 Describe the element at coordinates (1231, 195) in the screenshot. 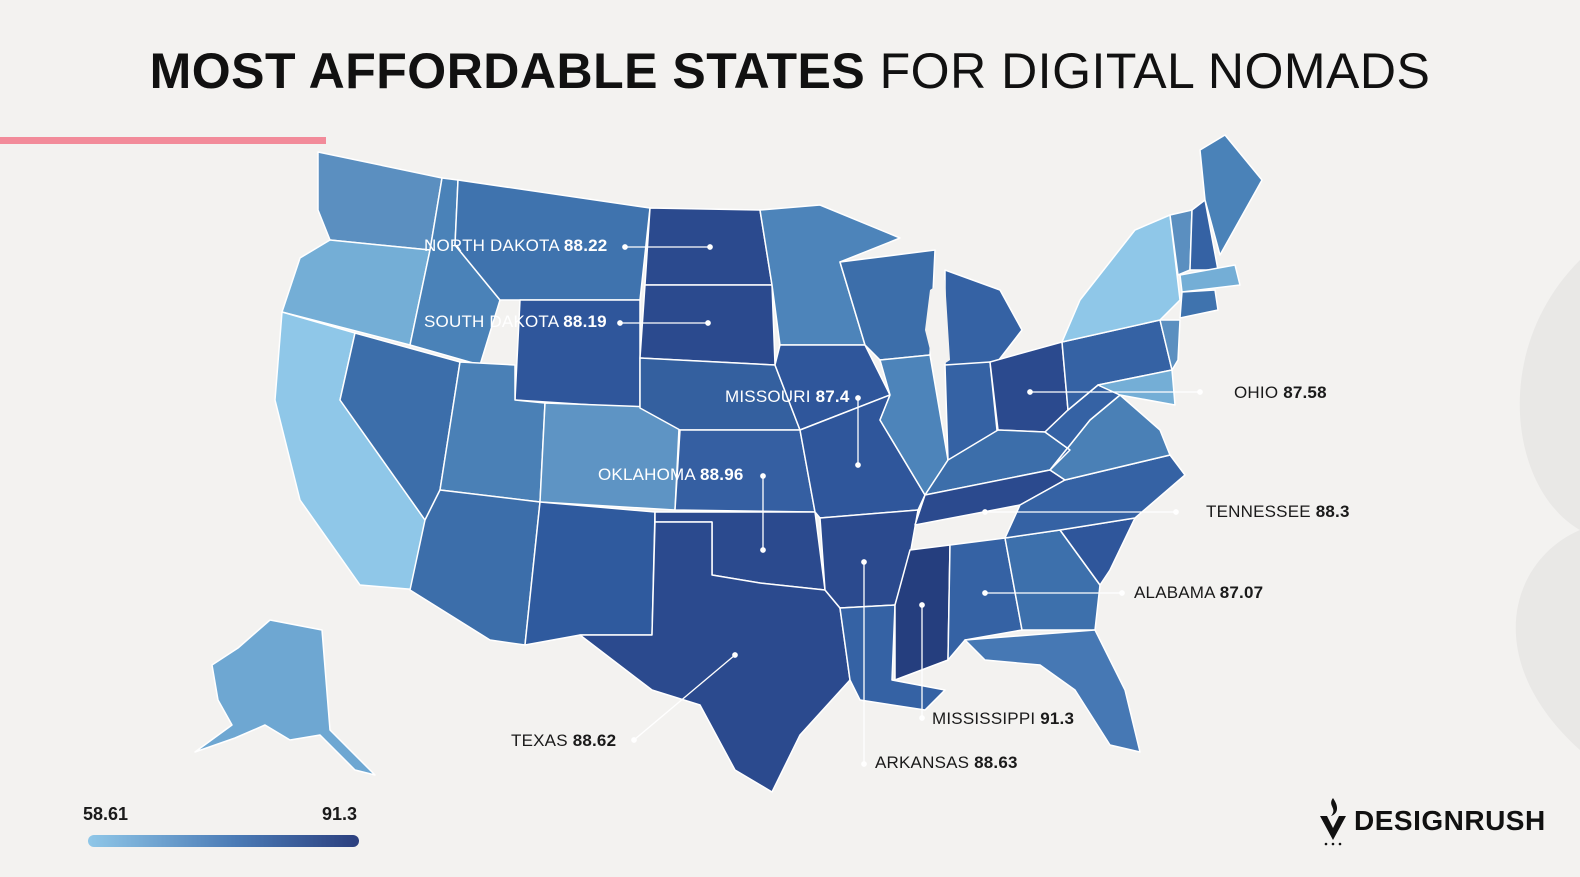

I see `state-maine` at that location.